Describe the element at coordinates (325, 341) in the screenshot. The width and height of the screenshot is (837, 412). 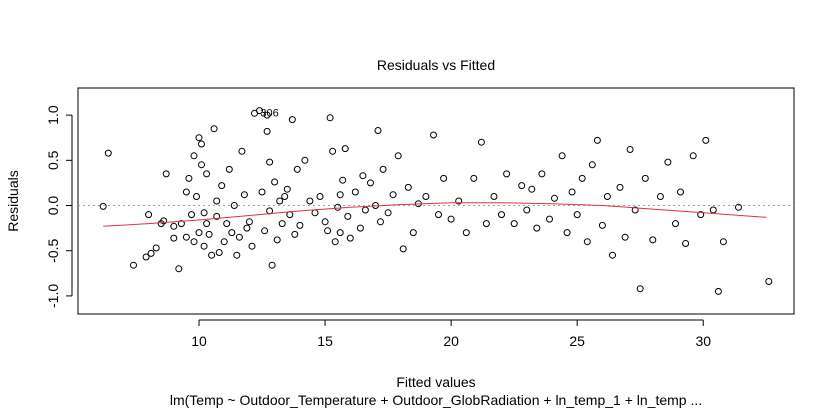
I see `x-tick-label: 15` at that location.